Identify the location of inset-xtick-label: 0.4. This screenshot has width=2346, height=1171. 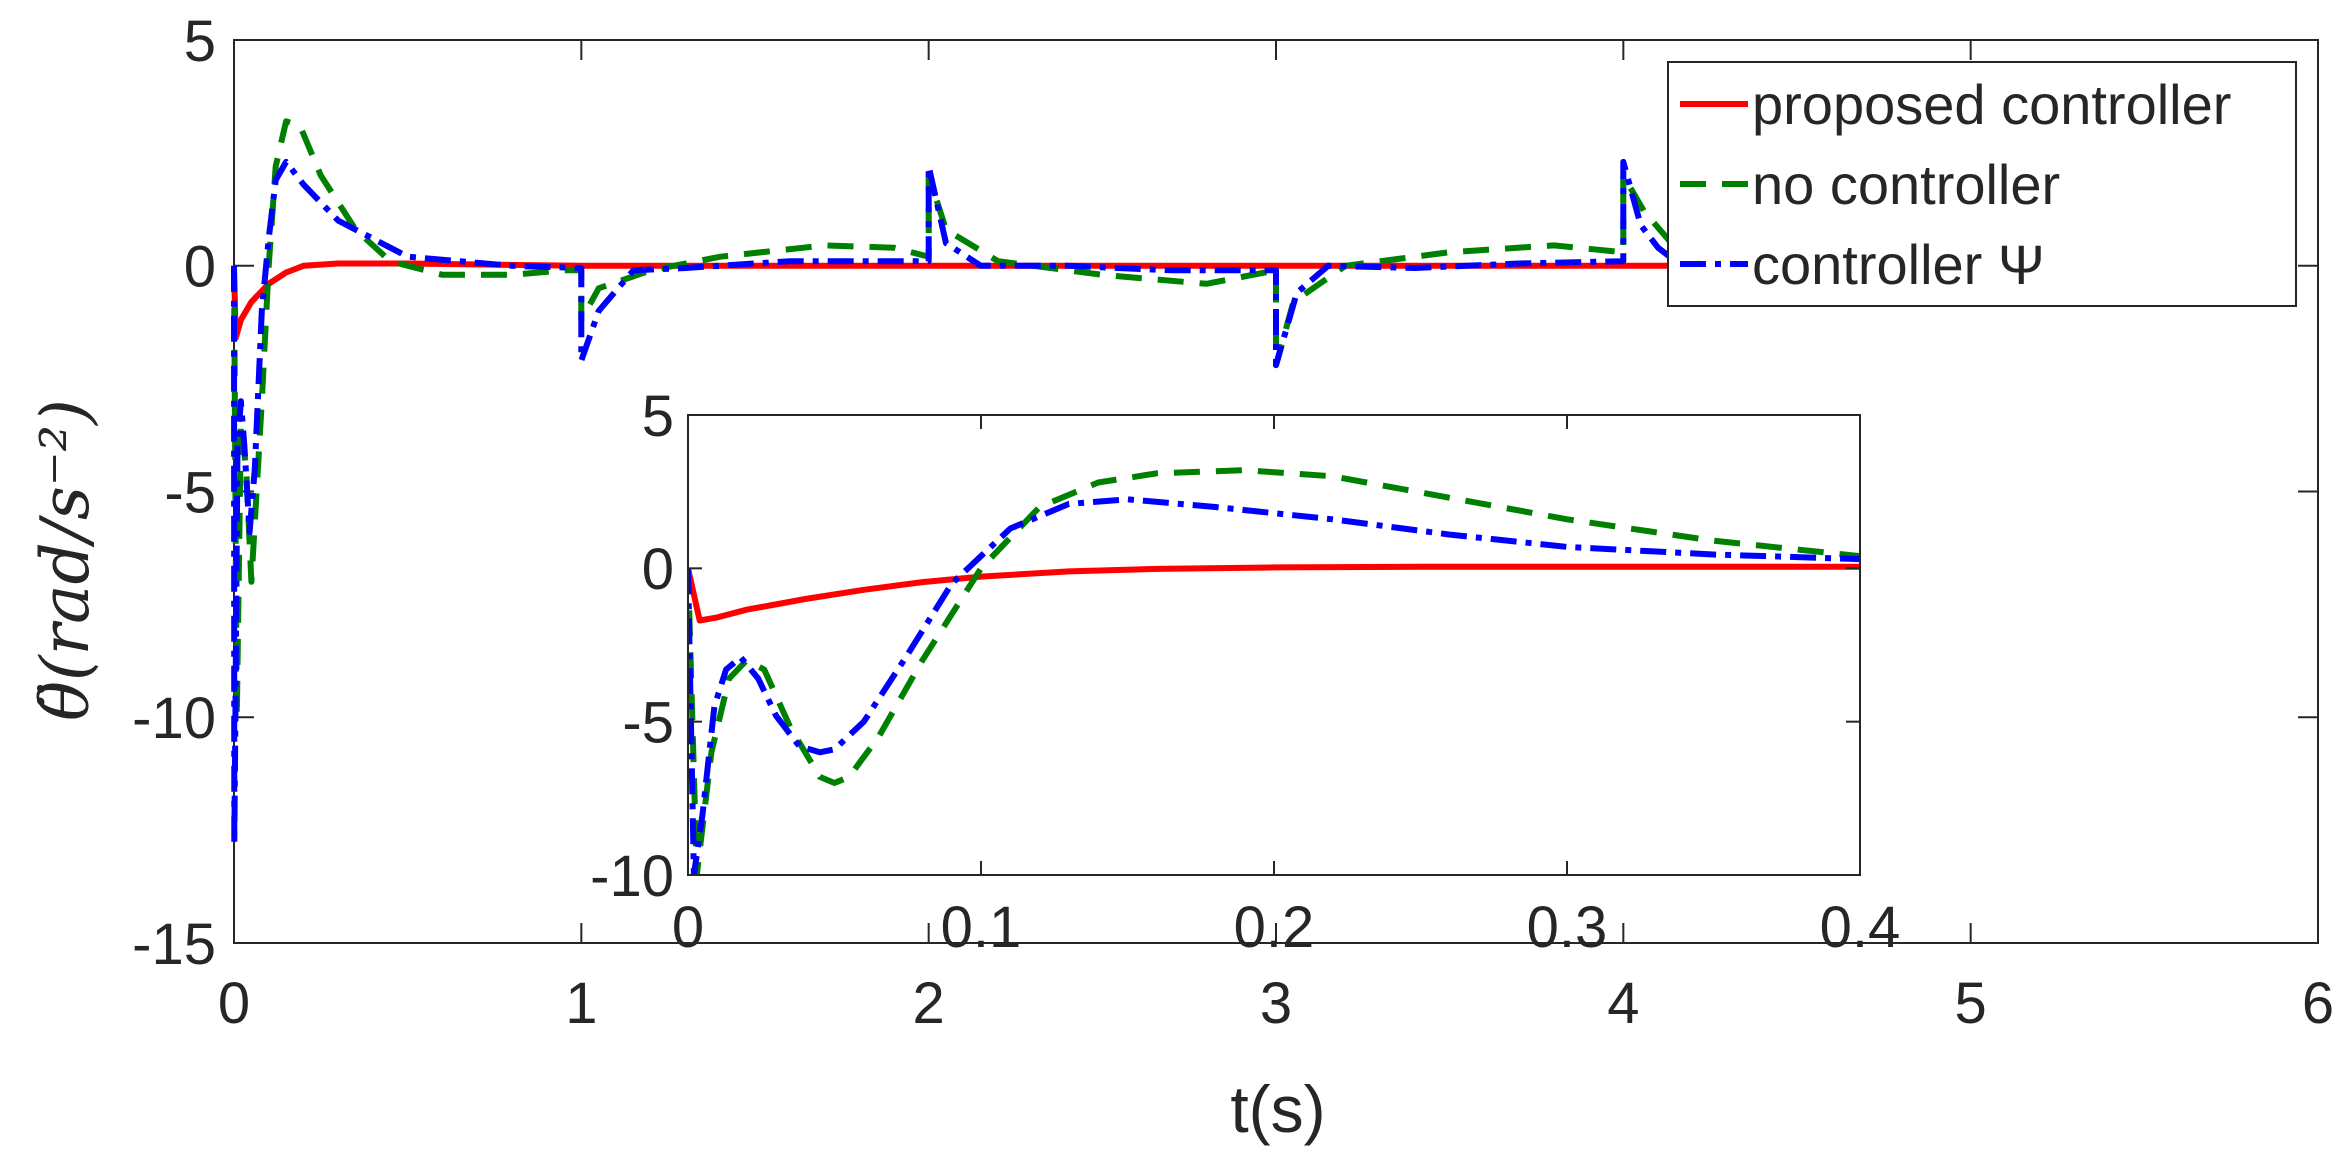
(1860, 927).